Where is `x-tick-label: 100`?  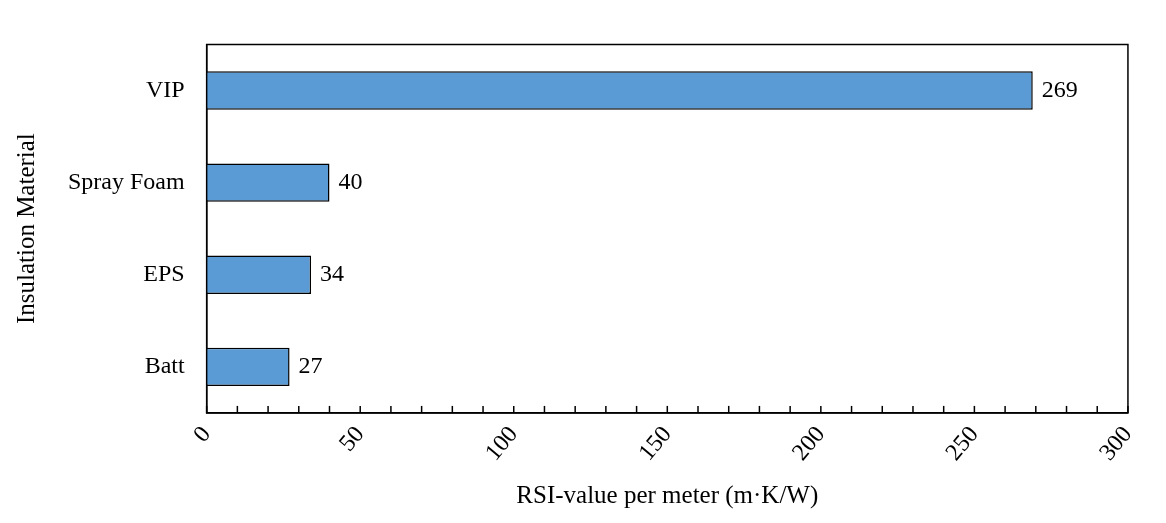
x-tick-label: 100 is located at coordinates (501, 442).